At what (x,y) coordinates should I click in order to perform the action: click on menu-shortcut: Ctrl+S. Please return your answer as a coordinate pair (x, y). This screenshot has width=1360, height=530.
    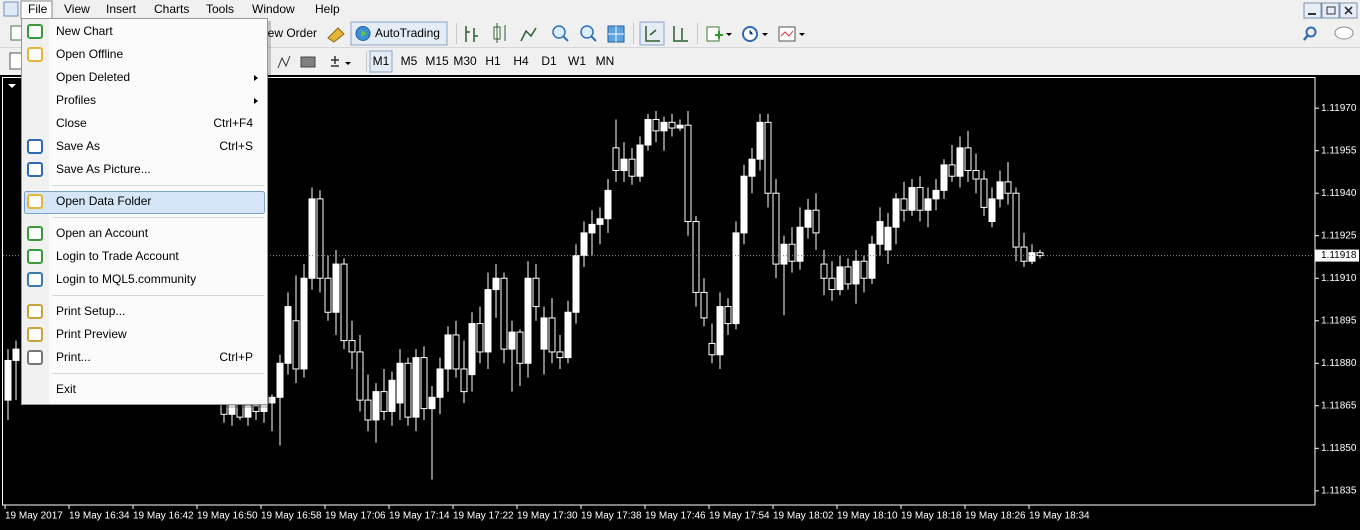
    Looking at the image, I should click on (236, 146).